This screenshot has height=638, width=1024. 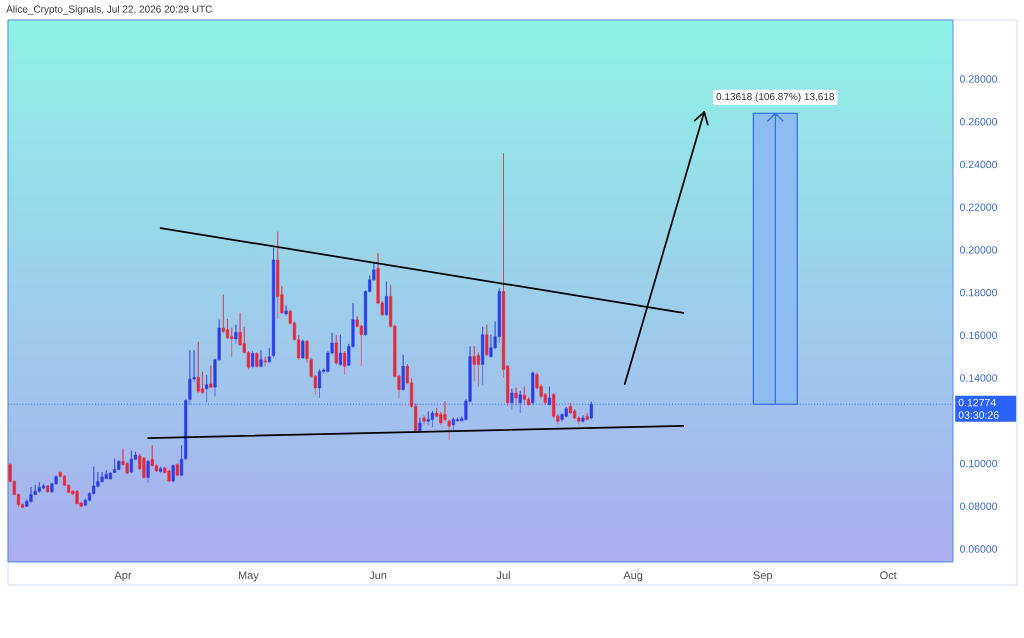 I want to click on y-tick-label: 0.06000, so click(x=978, y=549).